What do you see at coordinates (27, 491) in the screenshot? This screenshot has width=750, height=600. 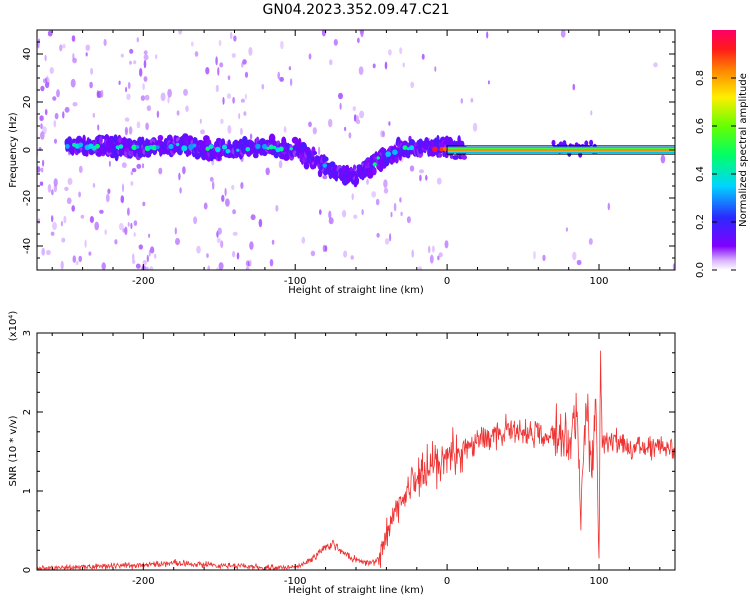 I see `y-tick-label: 1` at bounding box center [27, 491].